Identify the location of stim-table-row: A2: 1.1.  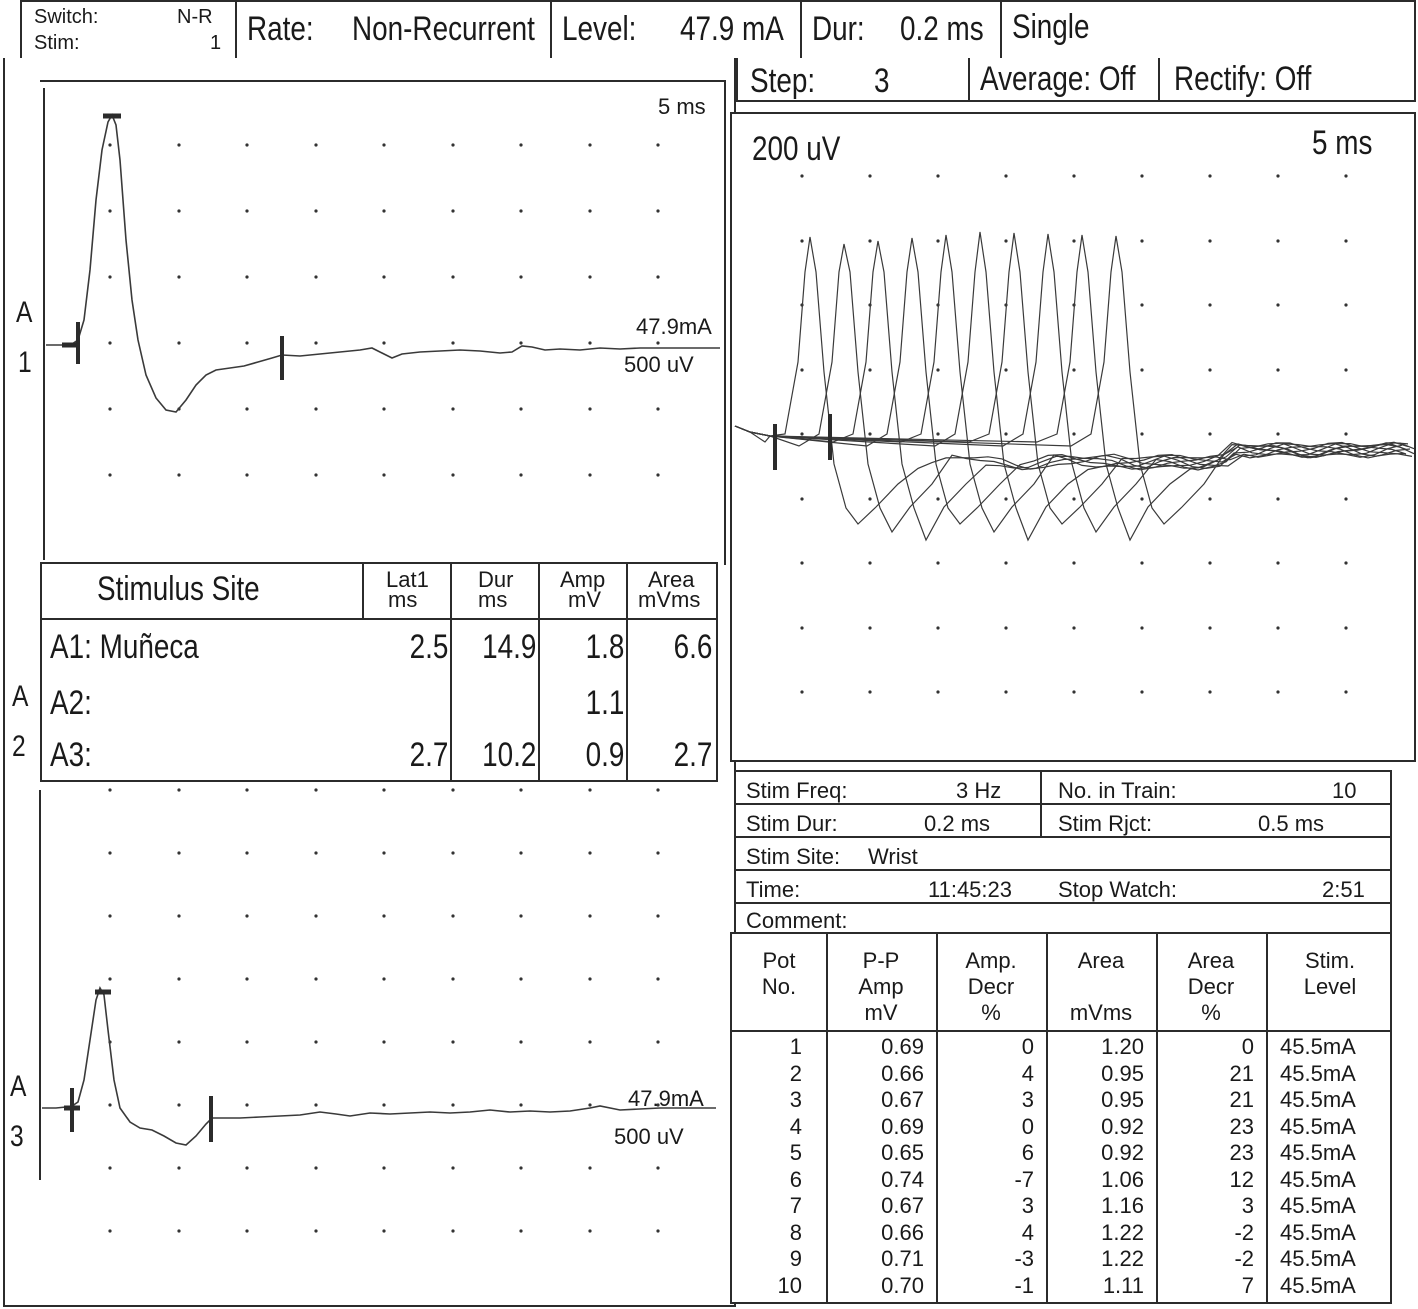
(379, 709).